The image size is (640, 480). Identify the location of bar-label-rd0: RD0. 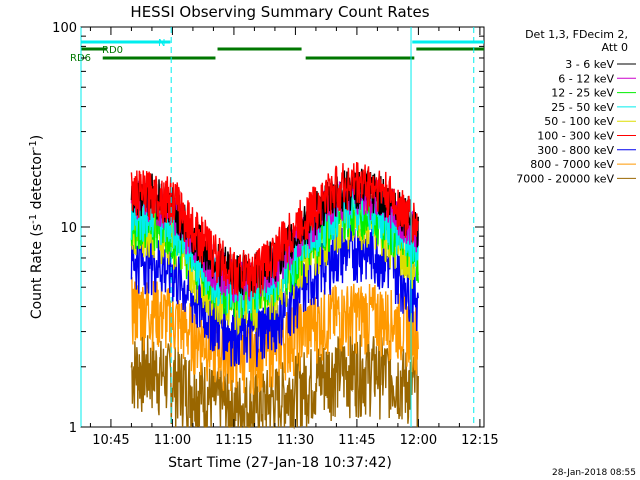
(112, 50).